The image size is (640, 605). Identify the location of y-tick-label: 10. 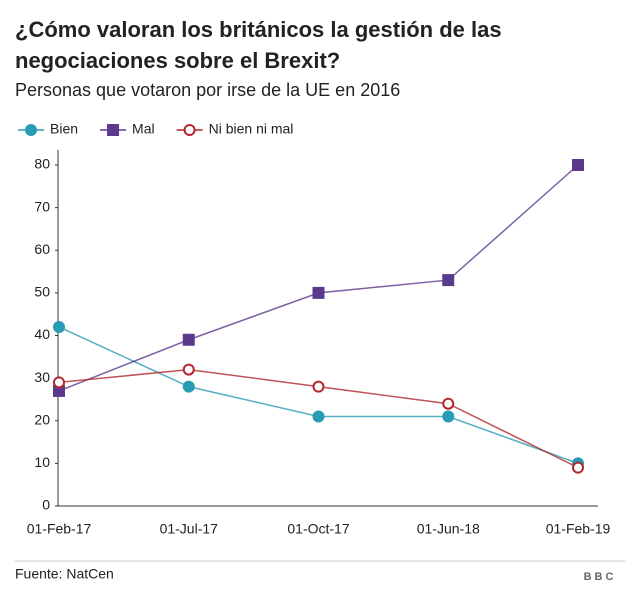
(42, 462).